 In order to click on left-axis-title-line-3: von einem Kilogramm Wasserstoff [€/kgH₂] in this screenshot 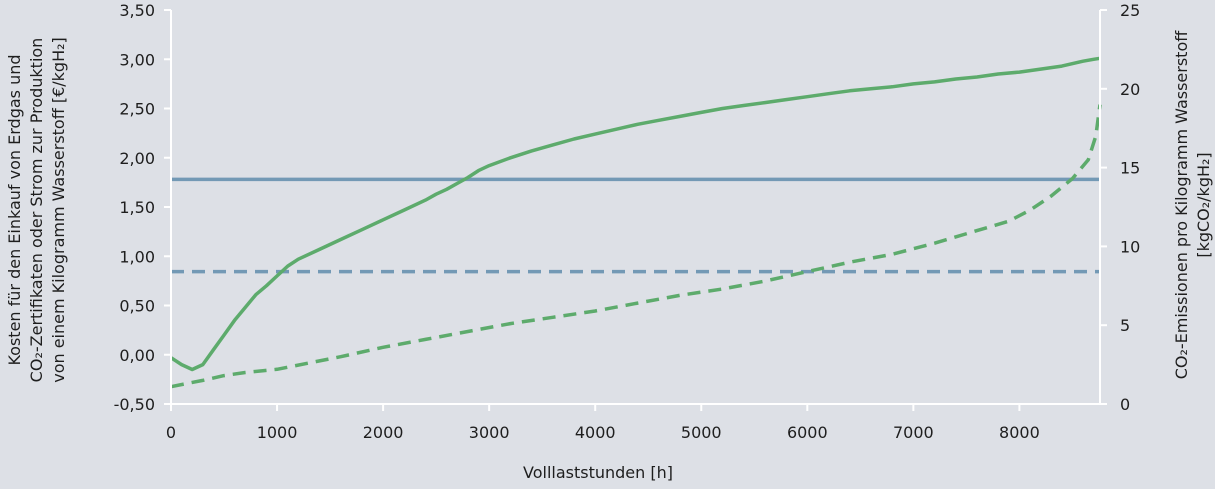, I will do `click(58, 210)`.